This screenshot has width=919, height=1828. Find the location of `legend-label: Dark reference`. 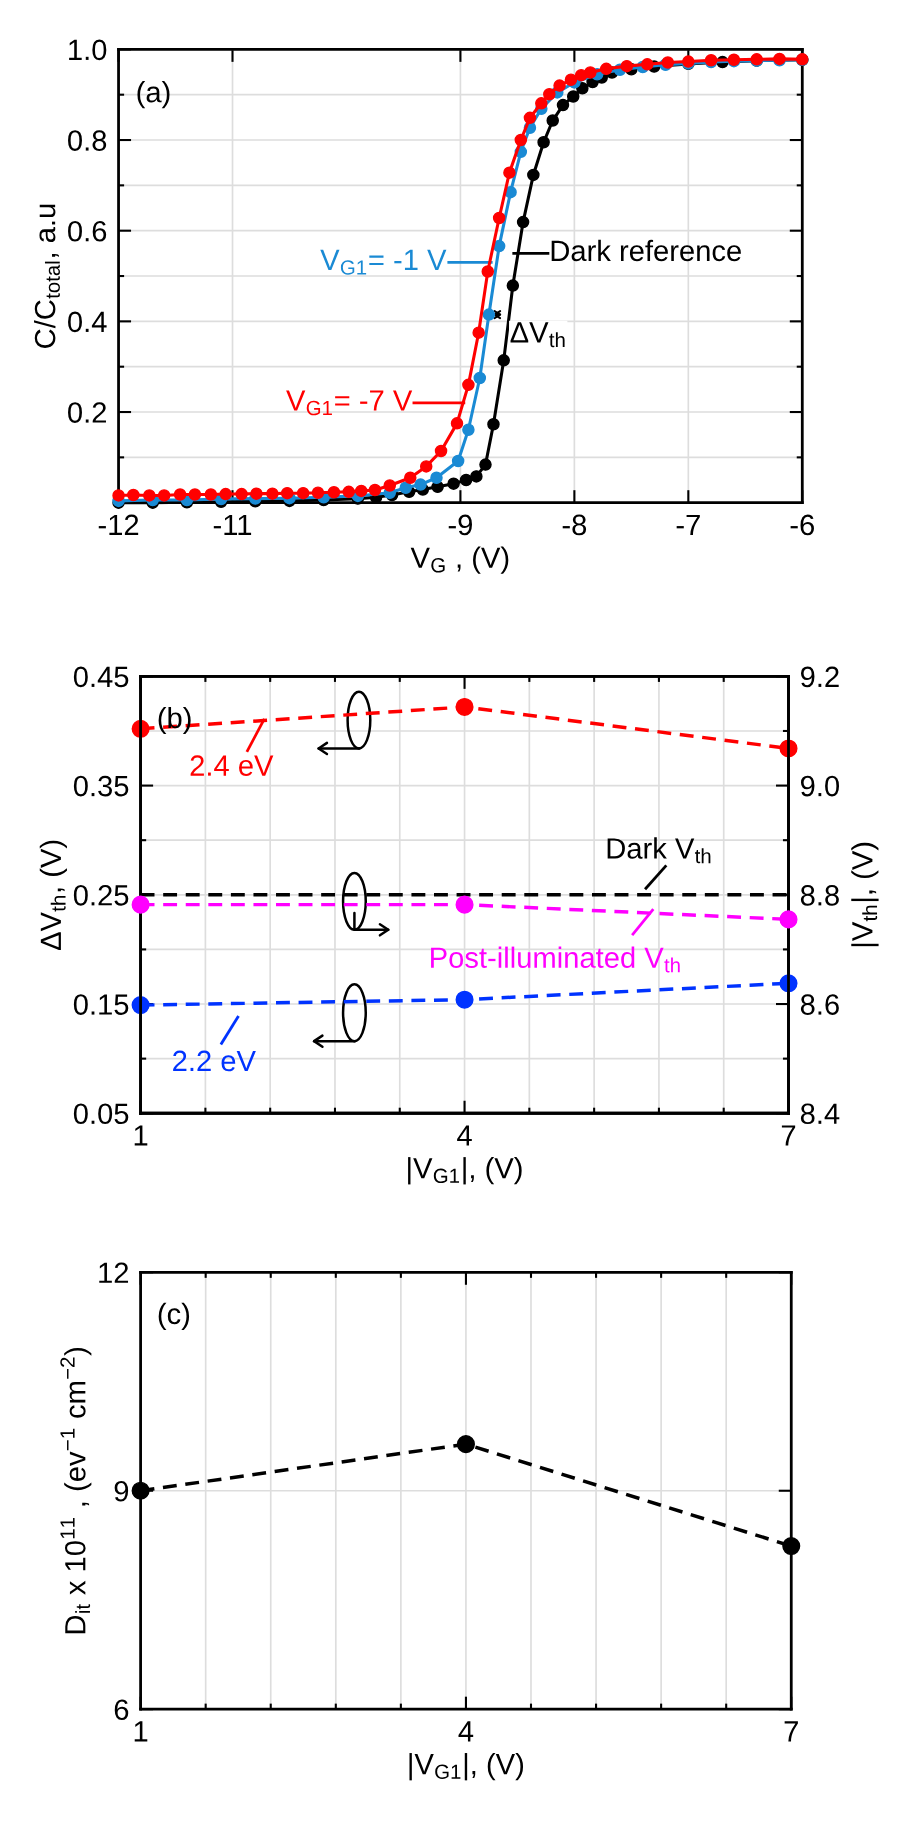

legend-label: Dark reference is located at coordinates (646, 250).